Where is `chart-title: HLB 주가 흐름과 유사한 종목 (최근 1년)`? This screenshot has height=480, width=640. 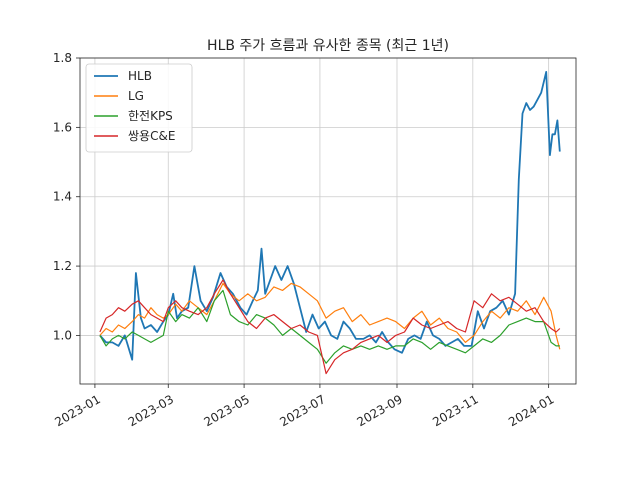 chart-title: HLB 주가 흐름과 유사한 종목 (최근 1년) is located at coordinates (328, 46).